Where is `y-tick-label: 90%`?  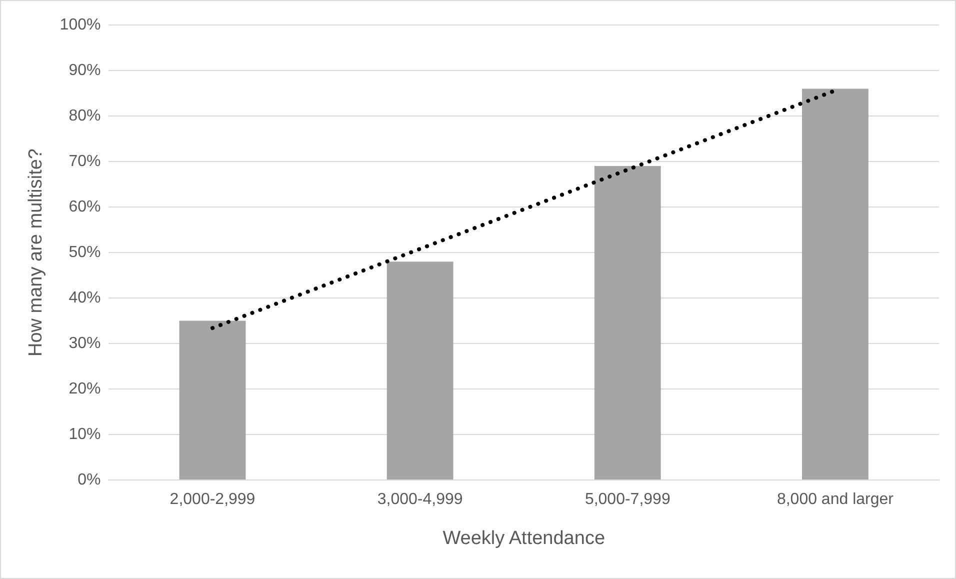 y-tick-label: 90% is located at coordinates (84, 70).